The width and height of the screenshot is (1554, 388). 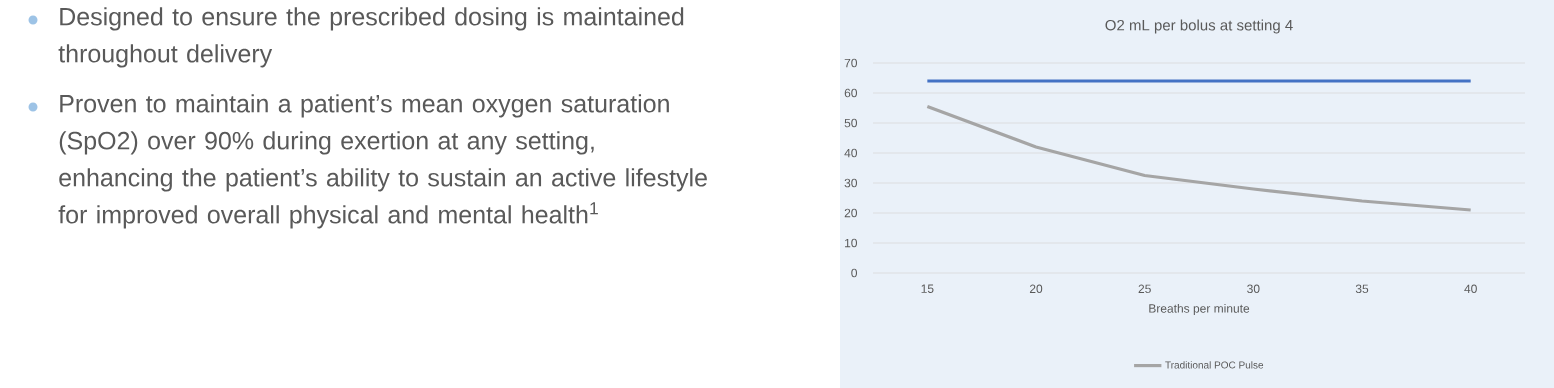 What do you see at coordinates (1036, 289) in the screenshot?
I see `x-tick-label: 20` at bounding box center [1036, 289].